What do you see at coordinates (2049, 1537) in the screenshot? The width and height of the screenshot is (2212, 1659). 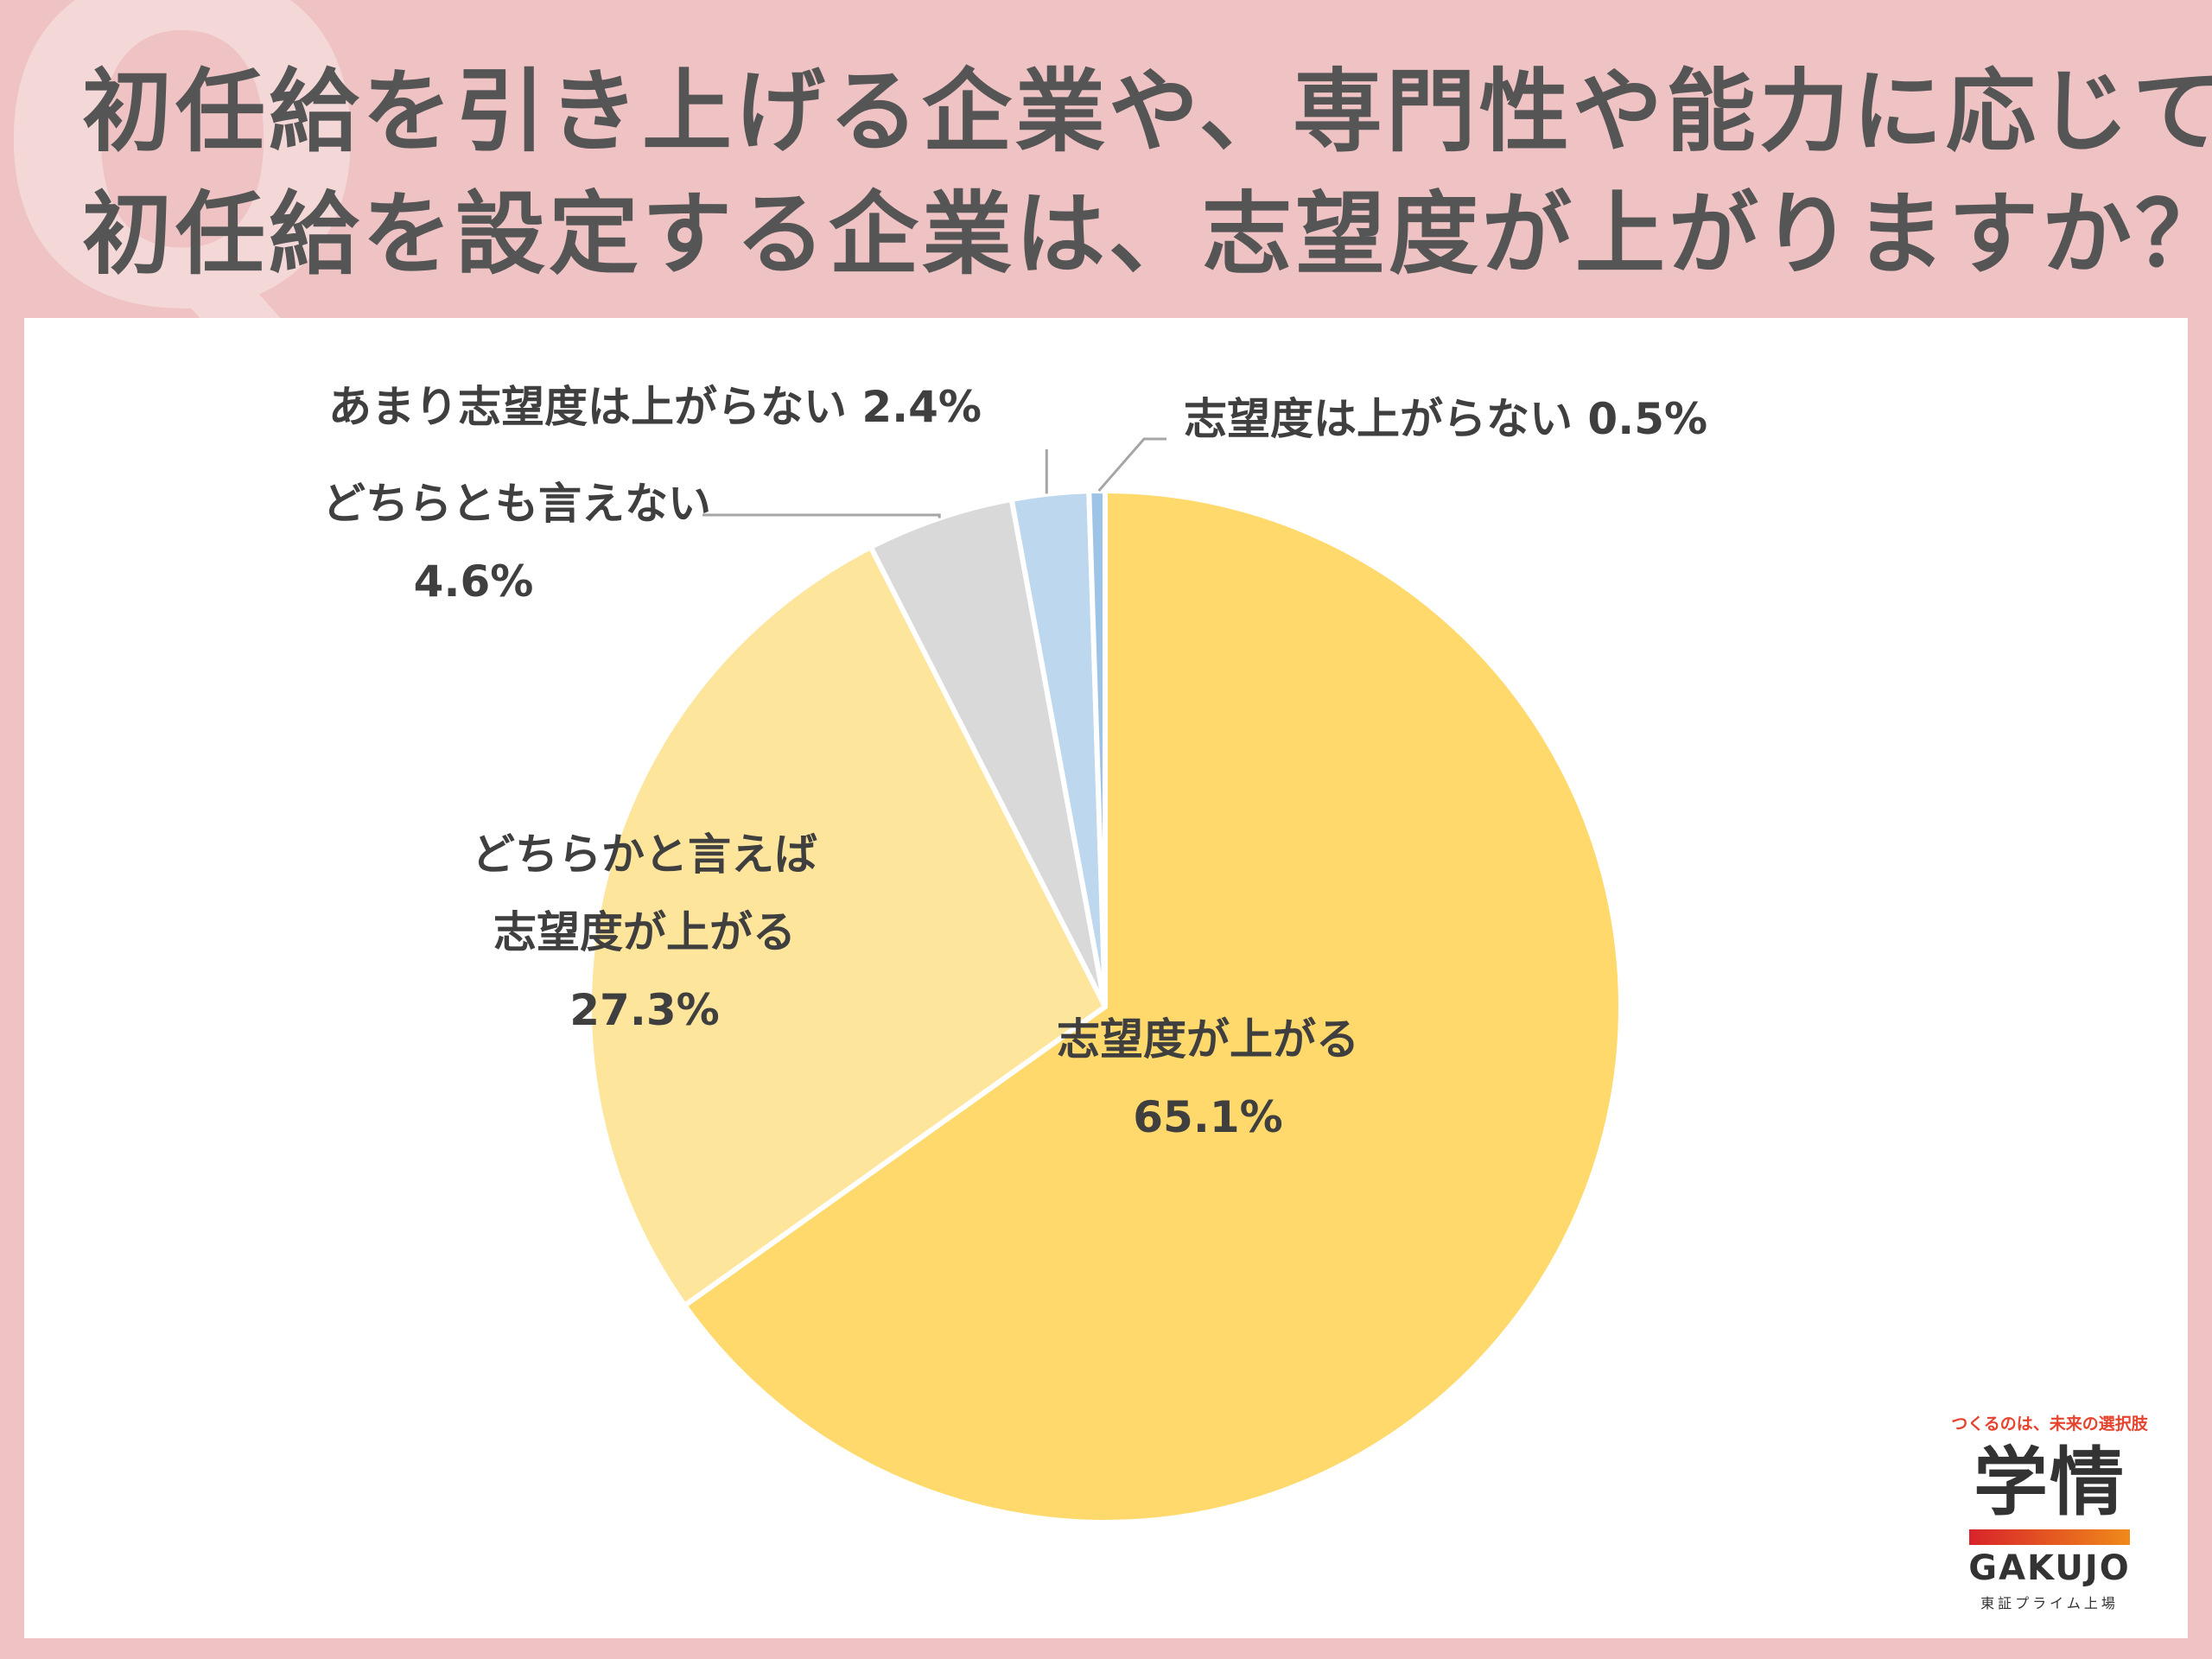 I see `logo-bar` at bounding box center [2049, 1537].